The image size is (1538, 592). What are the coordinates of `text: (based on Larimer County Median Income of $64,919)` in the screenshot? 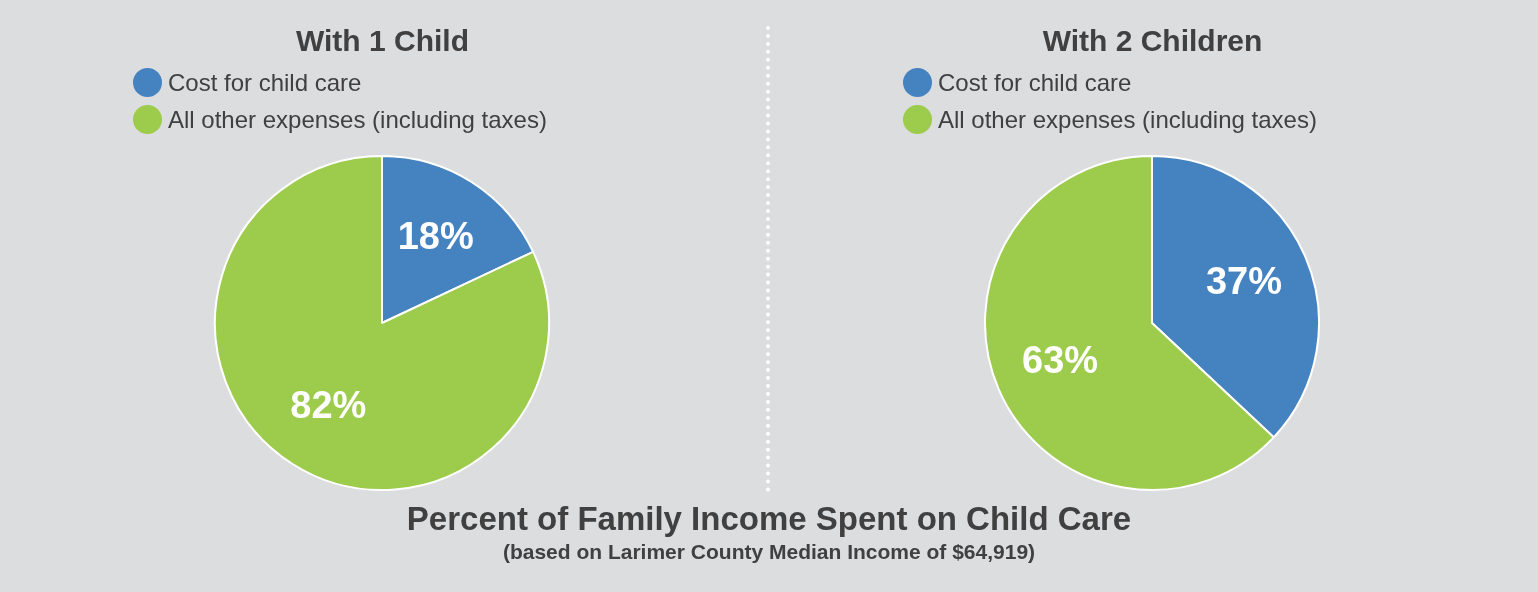 It's located at (769, 552).